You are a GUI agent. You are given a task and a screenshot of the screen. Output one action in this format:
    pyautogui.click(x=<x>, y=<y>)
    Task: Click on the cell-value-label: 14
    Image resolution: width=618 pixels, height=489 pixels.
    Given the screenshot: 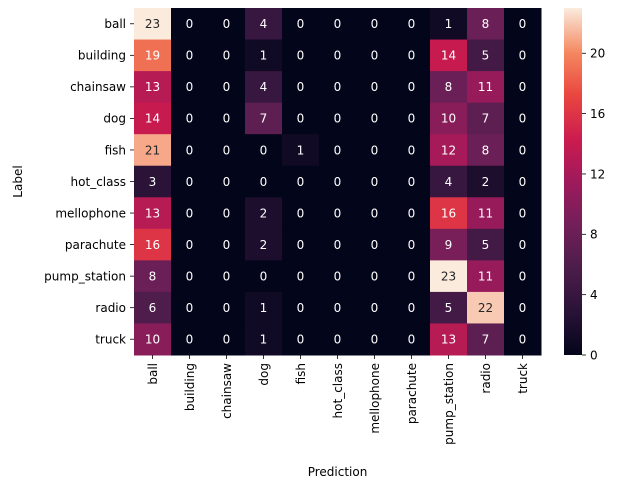 What is the action you would take?
    pyautogui.click(x=152, y=119)
    